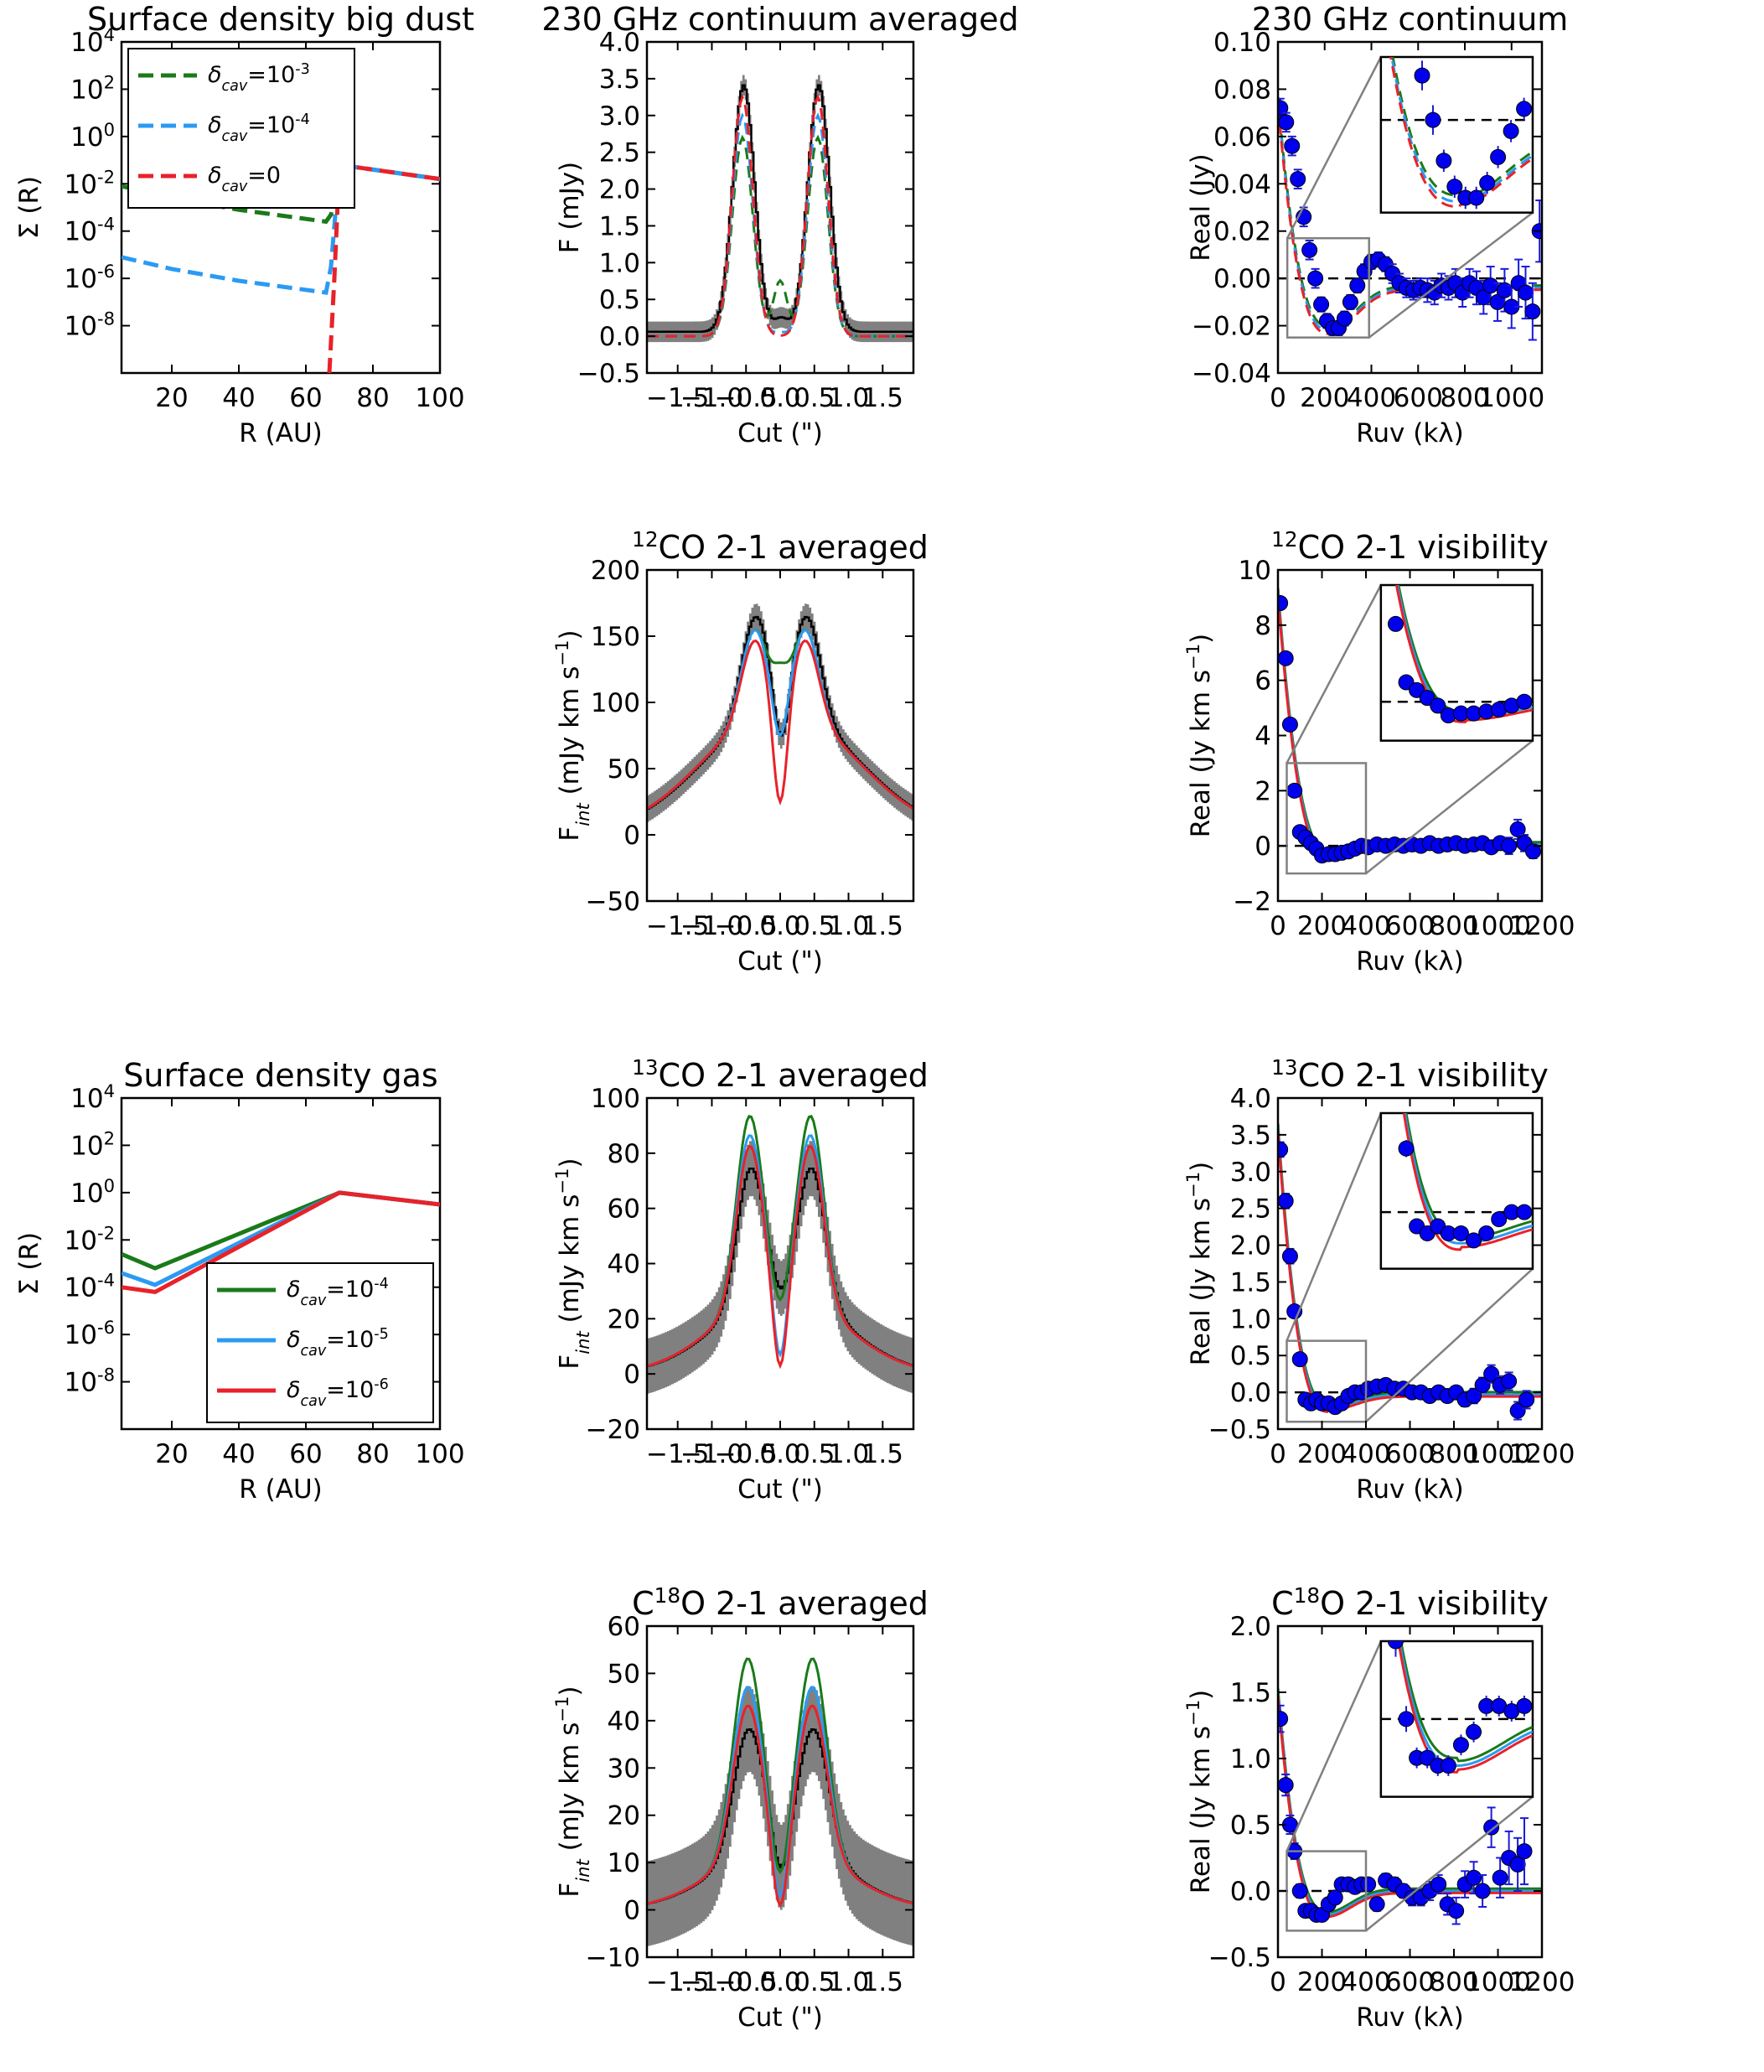  Describe the element at coordinates (624, 1768) in the screenshot. I see `y-tick-label: 30` at that location.